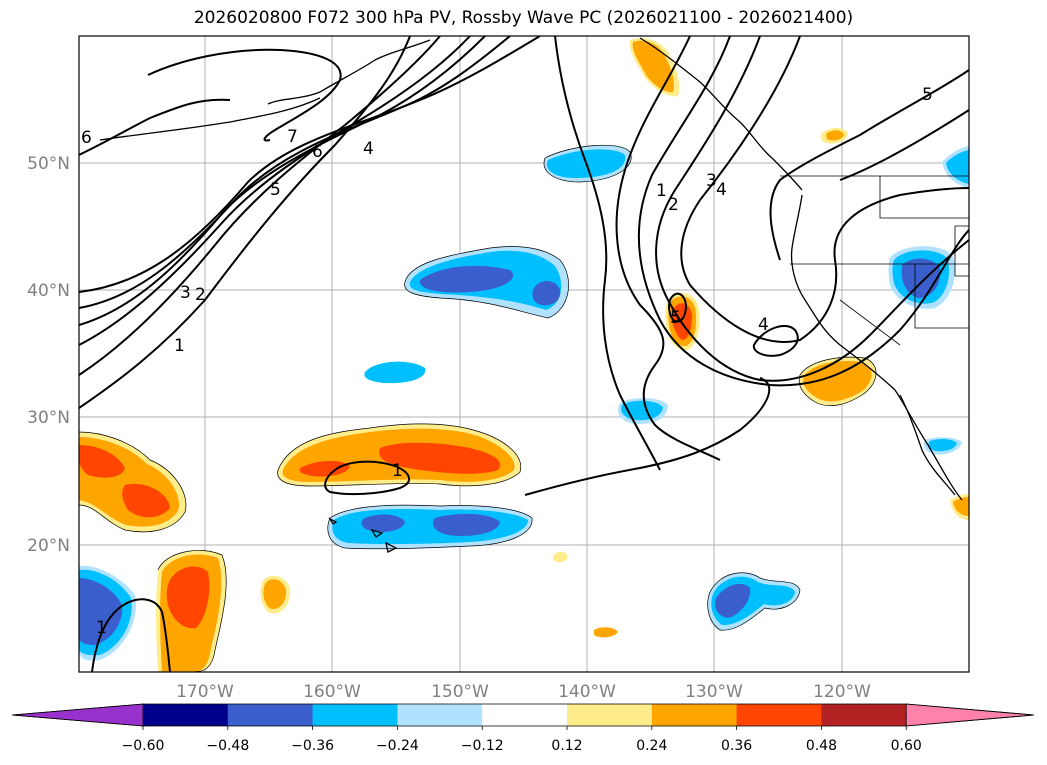  I want to click on lat-label-20n: 20°N, so click(48, 546).